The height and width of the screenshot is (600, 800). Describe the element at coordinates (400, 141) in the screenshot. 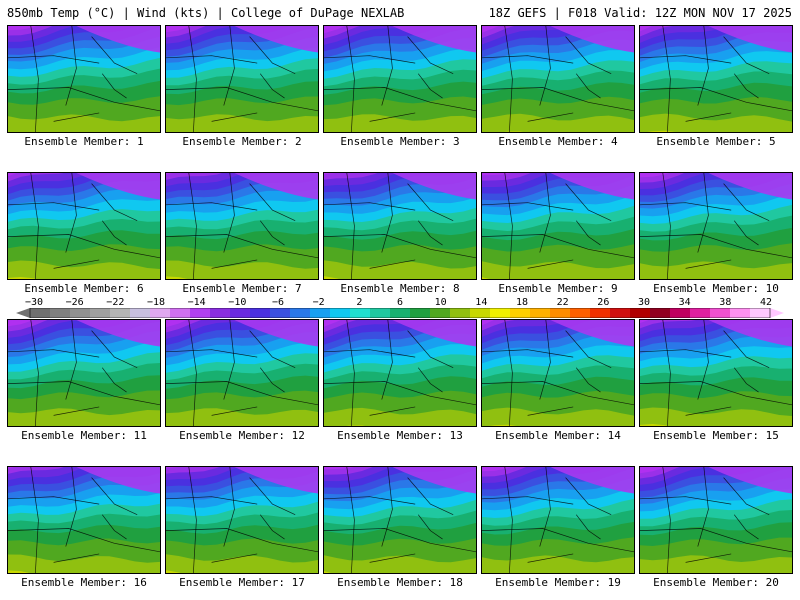

I see `ensemble-member-label: Ensemble Member: 3` at that location.